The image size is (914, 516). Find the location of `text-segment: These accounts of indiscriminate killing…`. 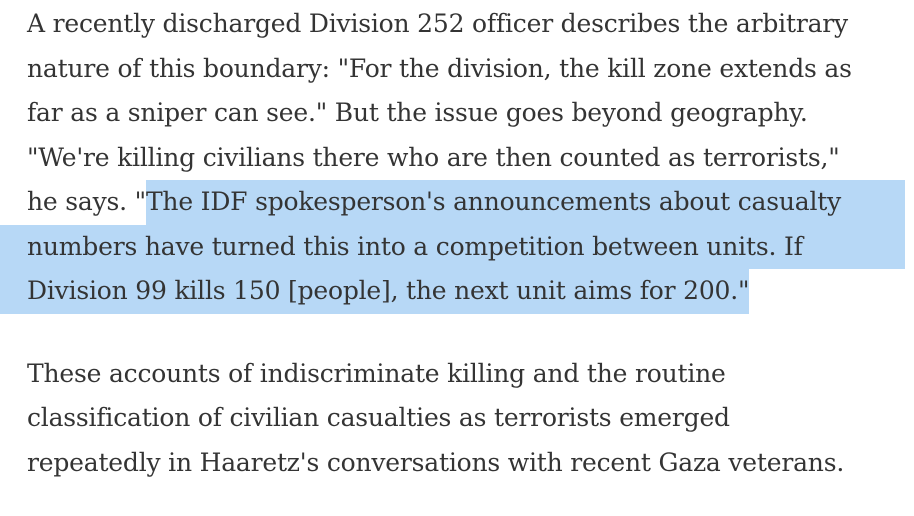

text-segment: These accounts of indiscriminate killing… is located at coordinates (376, 373).